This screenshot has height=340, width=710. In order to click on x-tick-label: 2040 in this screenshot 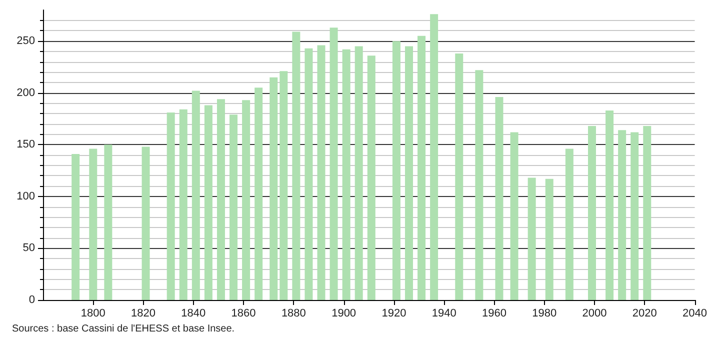, I will do `click(695, 314)`.